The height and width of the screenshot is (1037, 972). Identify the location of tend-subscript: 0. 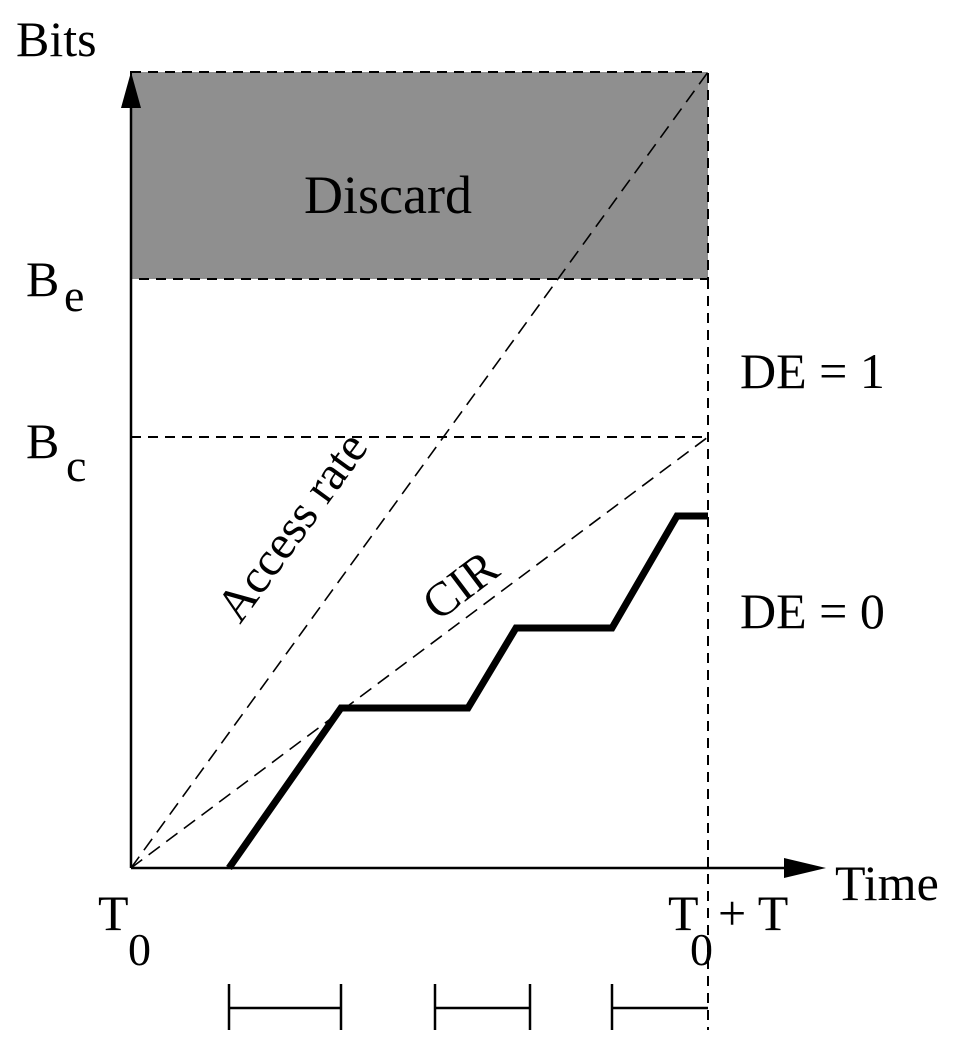
(701, 949).